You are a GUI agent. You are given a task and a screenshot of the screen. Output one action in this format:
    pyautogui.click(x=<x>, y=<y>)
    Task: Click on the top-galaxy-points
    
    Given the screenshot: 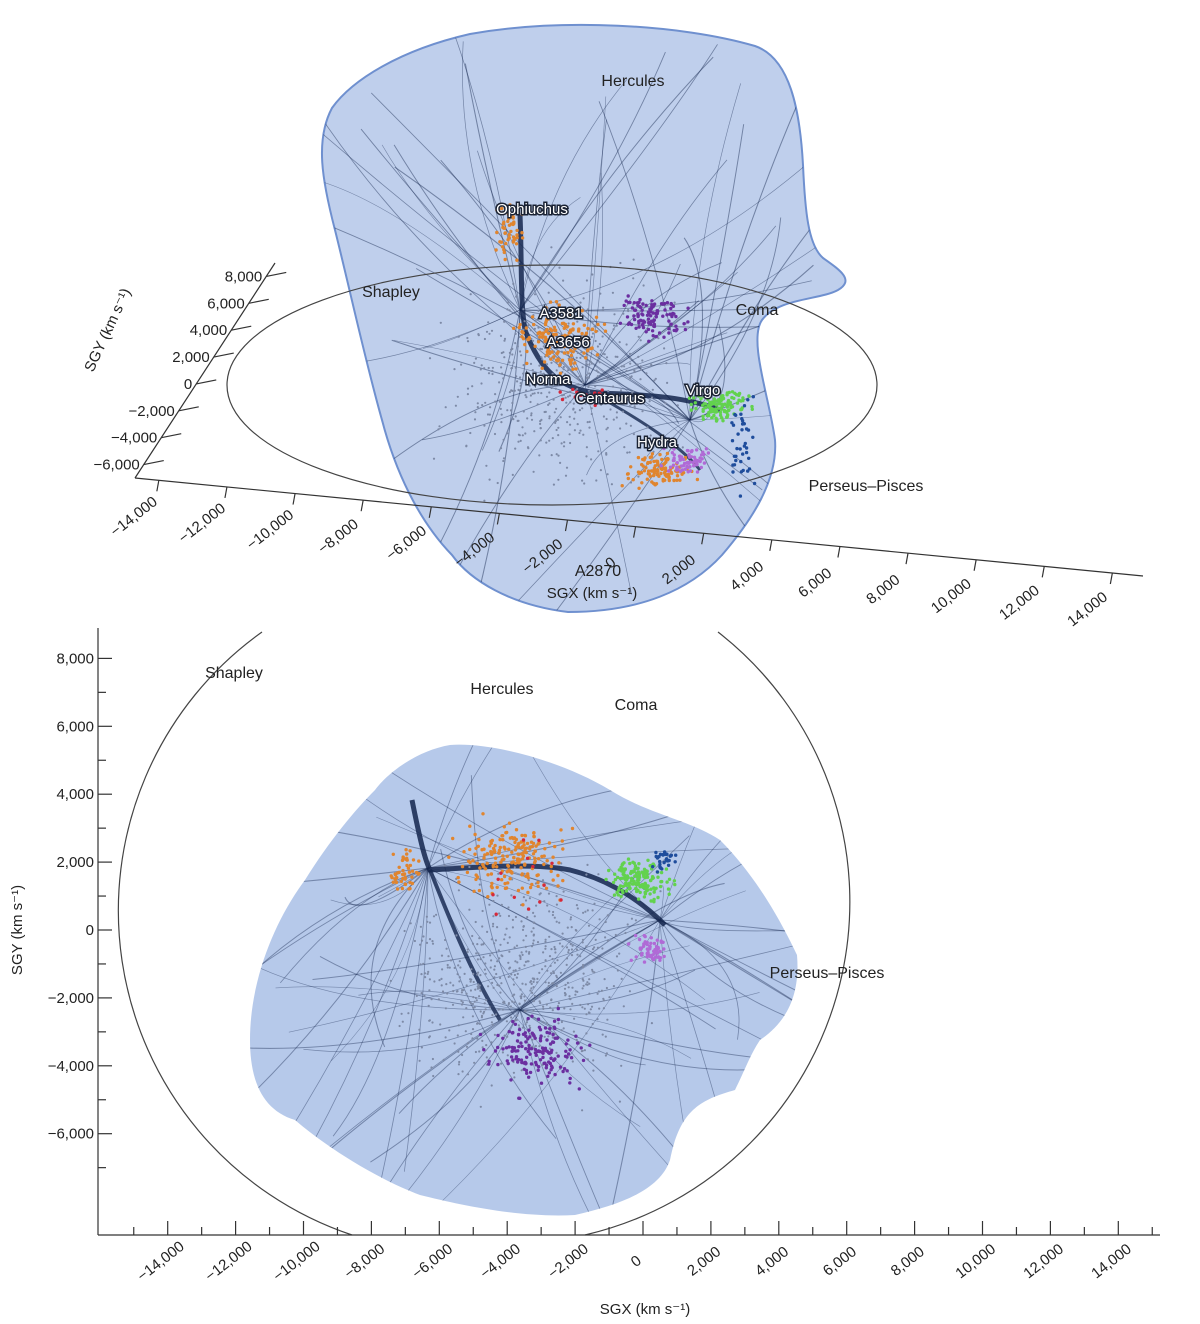 What is the action you would take?
    pyautogui.click(x=592, y=352)
    